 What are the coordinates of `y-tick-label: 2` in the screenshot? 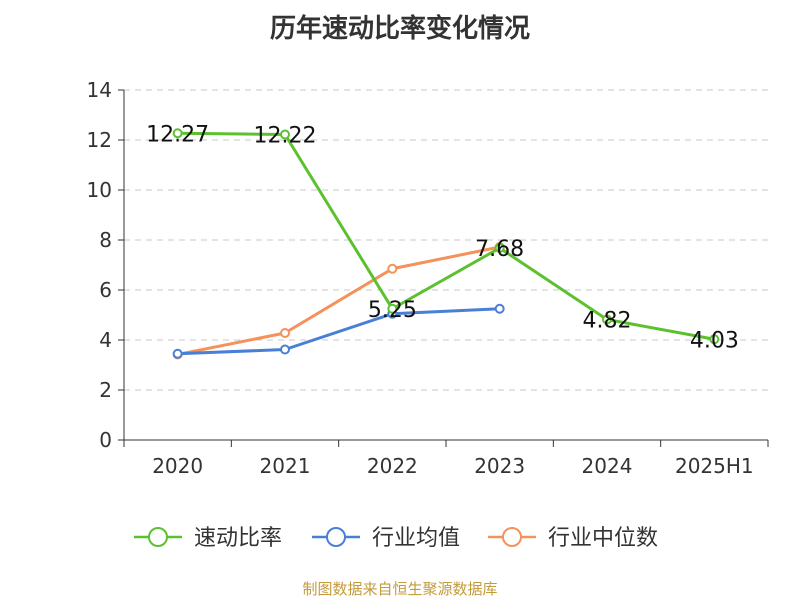 It's located at (105, 390).